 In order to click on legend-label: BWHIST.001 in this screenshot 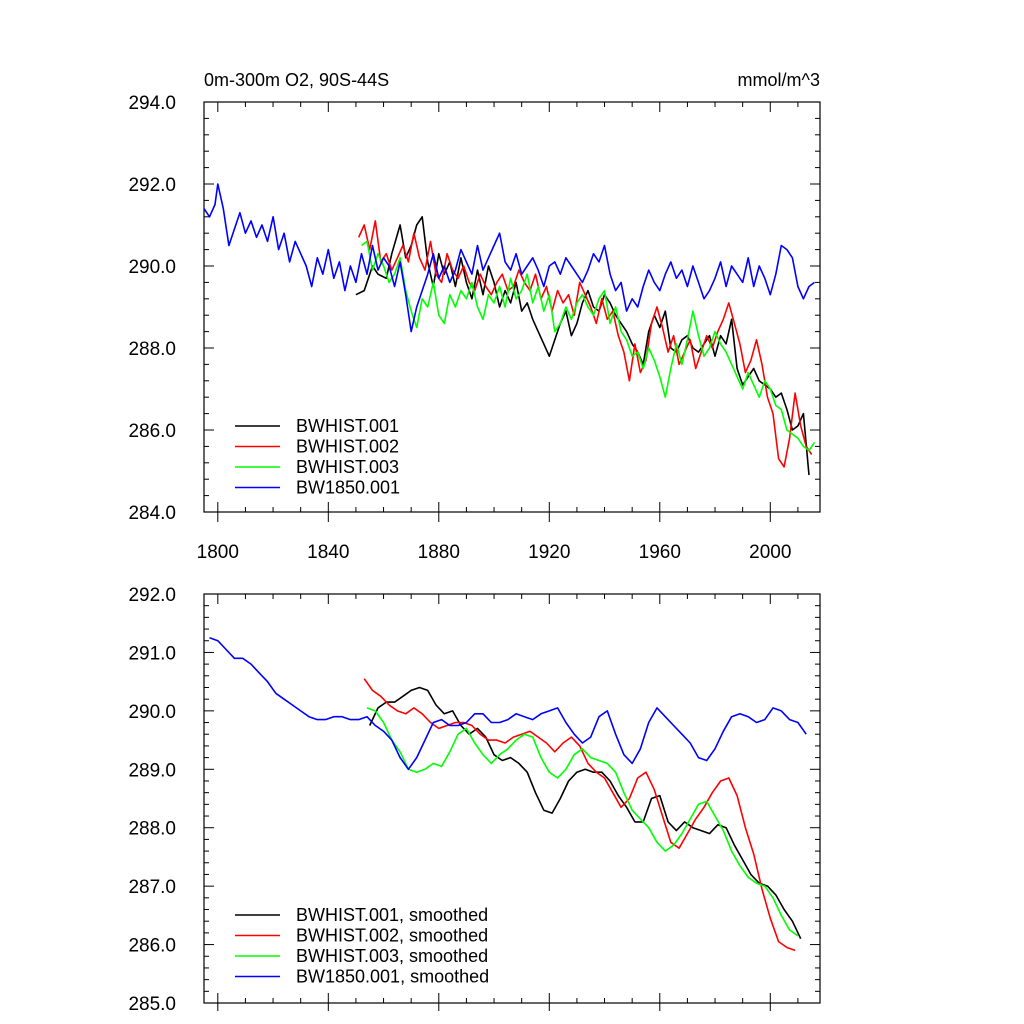, I will do `click(347, 426)`.